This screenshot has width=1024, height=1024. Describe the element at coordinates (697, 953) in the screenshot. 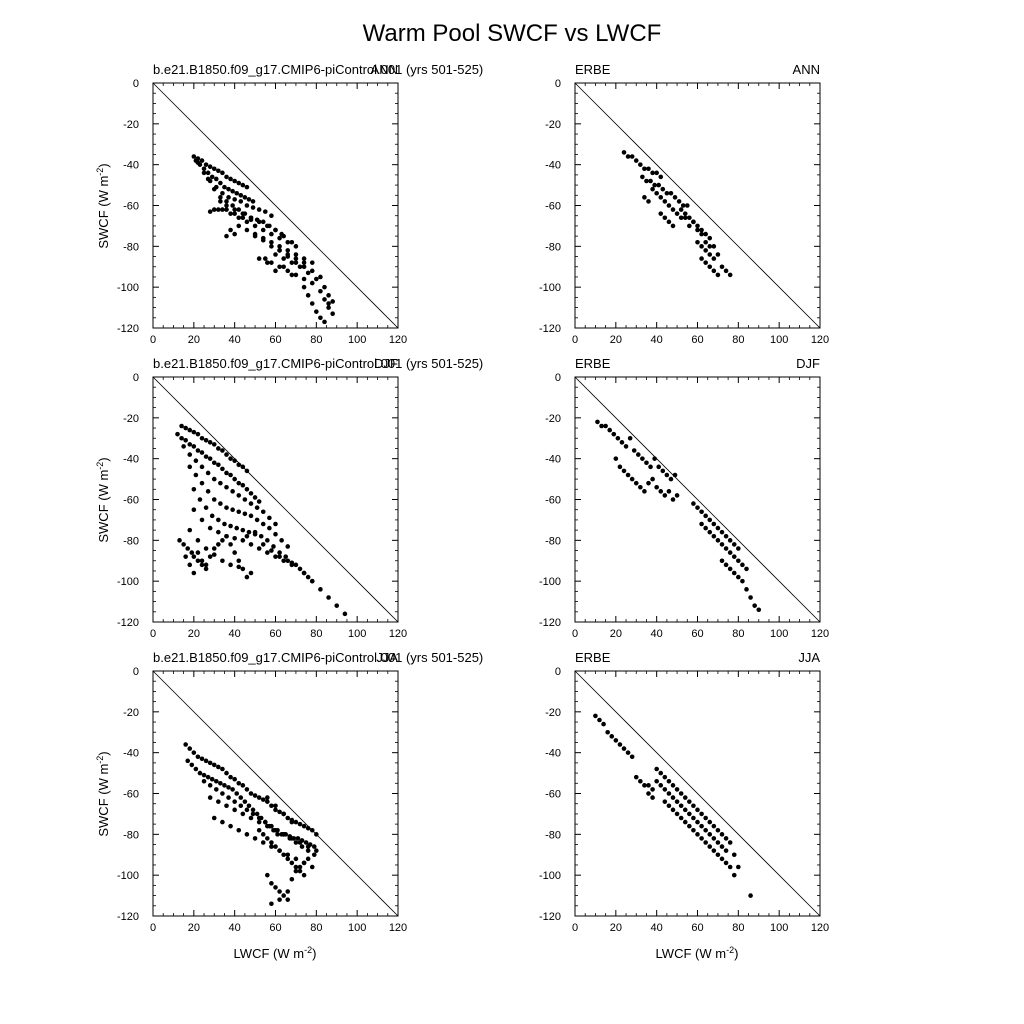

I see `x-axis-label-right: LWCF (W m-2)` at that location.